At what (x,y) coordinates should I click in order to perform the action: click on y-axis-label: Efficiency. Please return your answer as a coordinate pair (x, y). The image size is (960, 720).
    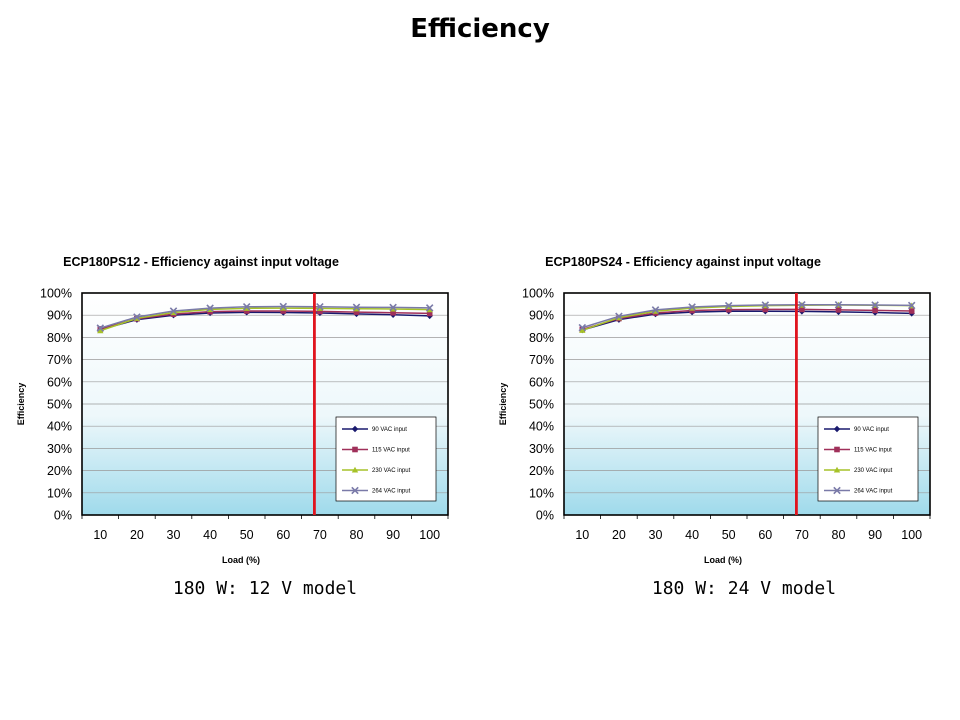
    Looking at the image, I should click on (21, 404).